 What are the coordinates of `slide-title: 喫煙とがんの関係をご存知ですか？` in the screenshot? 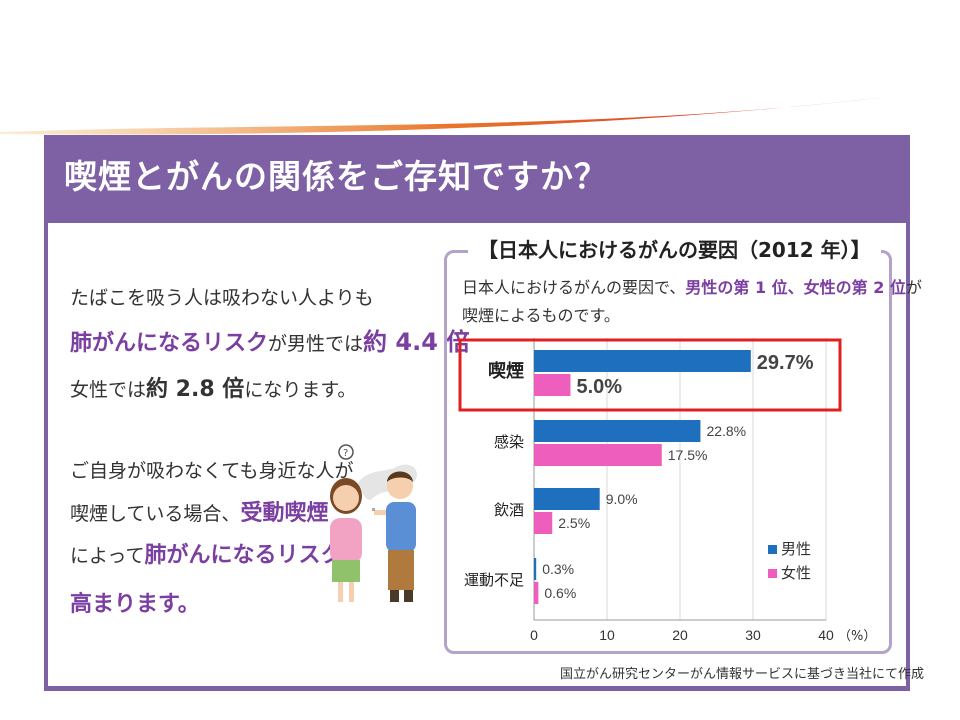 It's located at (336, 176).